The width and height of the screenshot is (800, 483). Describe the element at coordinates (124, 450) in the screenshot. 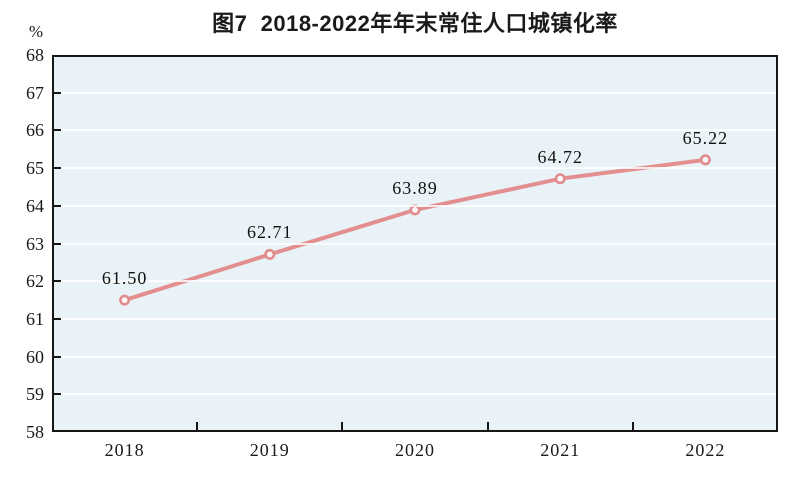

I see `x-axis-tick-label: 2018` at that location.